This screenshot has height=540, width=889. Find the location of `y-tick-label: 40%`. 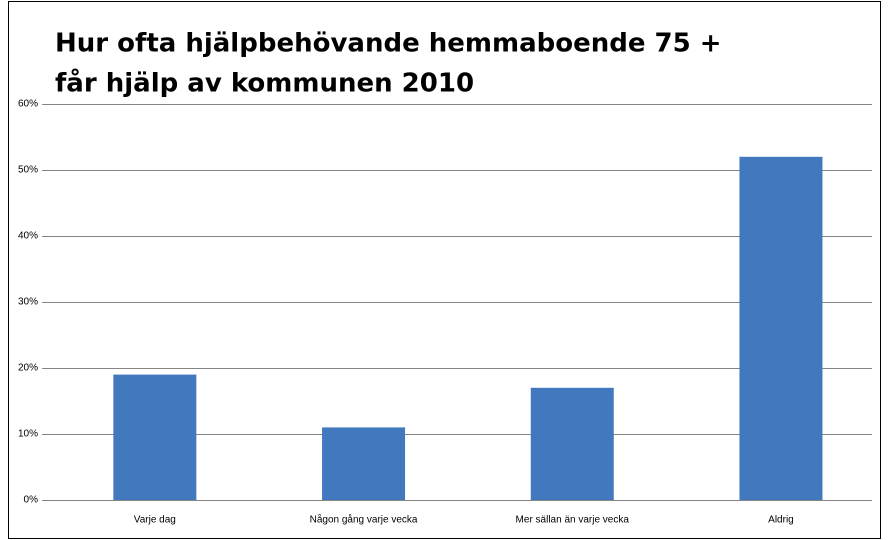

y-tick-label: 40% is located at coordinates (28, 236).